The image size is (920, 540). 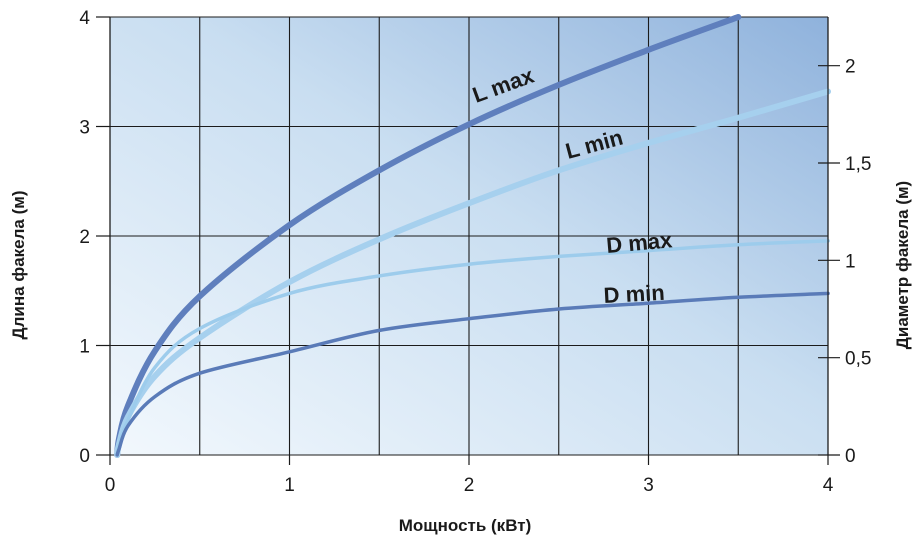 I want to click on series-label-d-max: D max, so click(x=639, y=242).